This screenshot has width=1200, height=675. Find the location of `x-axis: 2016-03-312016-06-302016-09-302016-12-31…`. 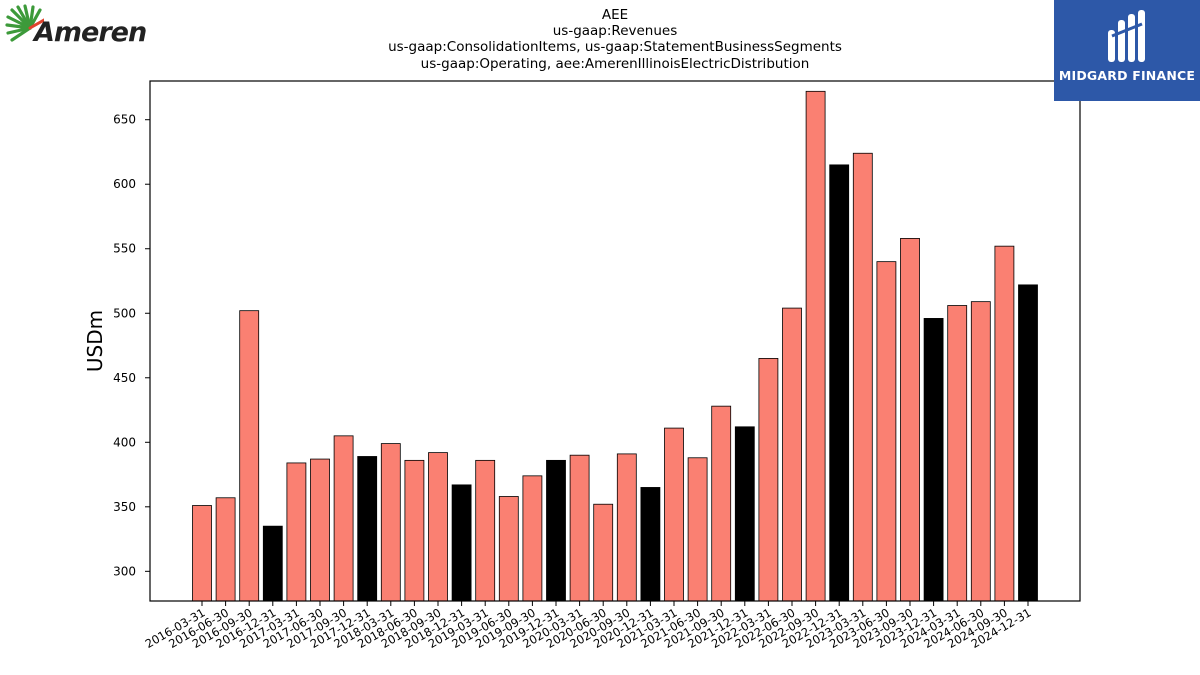

x-axis: 2016-03-312016-06-302016-09-302016-12-31… is located at coordinates (588, 626).